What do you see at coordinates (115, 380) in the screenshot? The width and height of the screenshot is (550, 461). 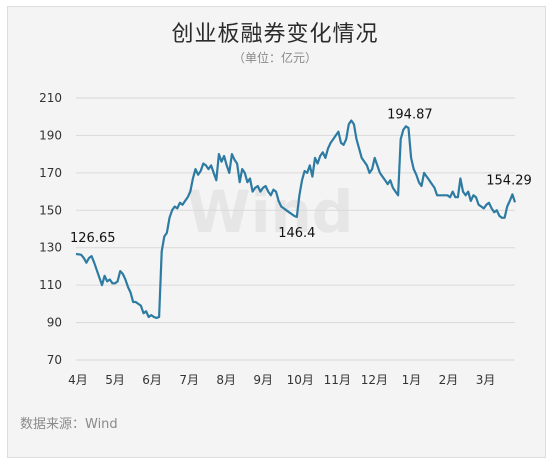 I see `x-tick-label: 5月` at bounding box center [115, 380].